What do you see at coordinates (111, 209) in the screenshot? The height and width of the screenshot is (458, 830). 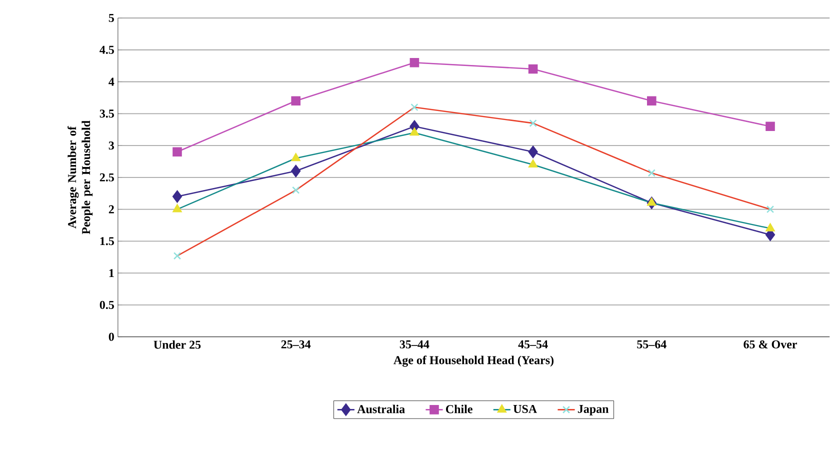 I see `y-tick-label: 2` at bounding box center [111, 209].